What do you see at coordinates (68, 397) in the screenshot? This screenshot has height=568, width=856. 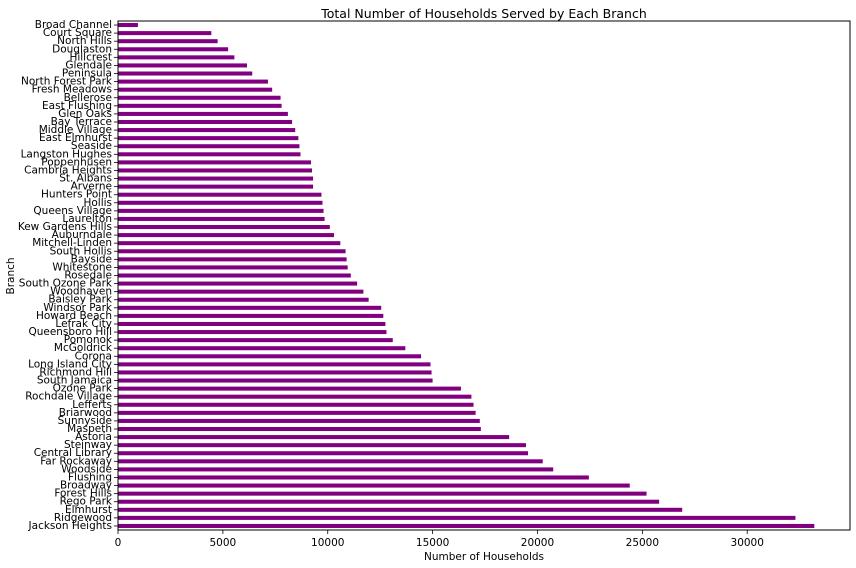 I see `y-tick-label: Rochdale Village` at bounding box center [68, 397].